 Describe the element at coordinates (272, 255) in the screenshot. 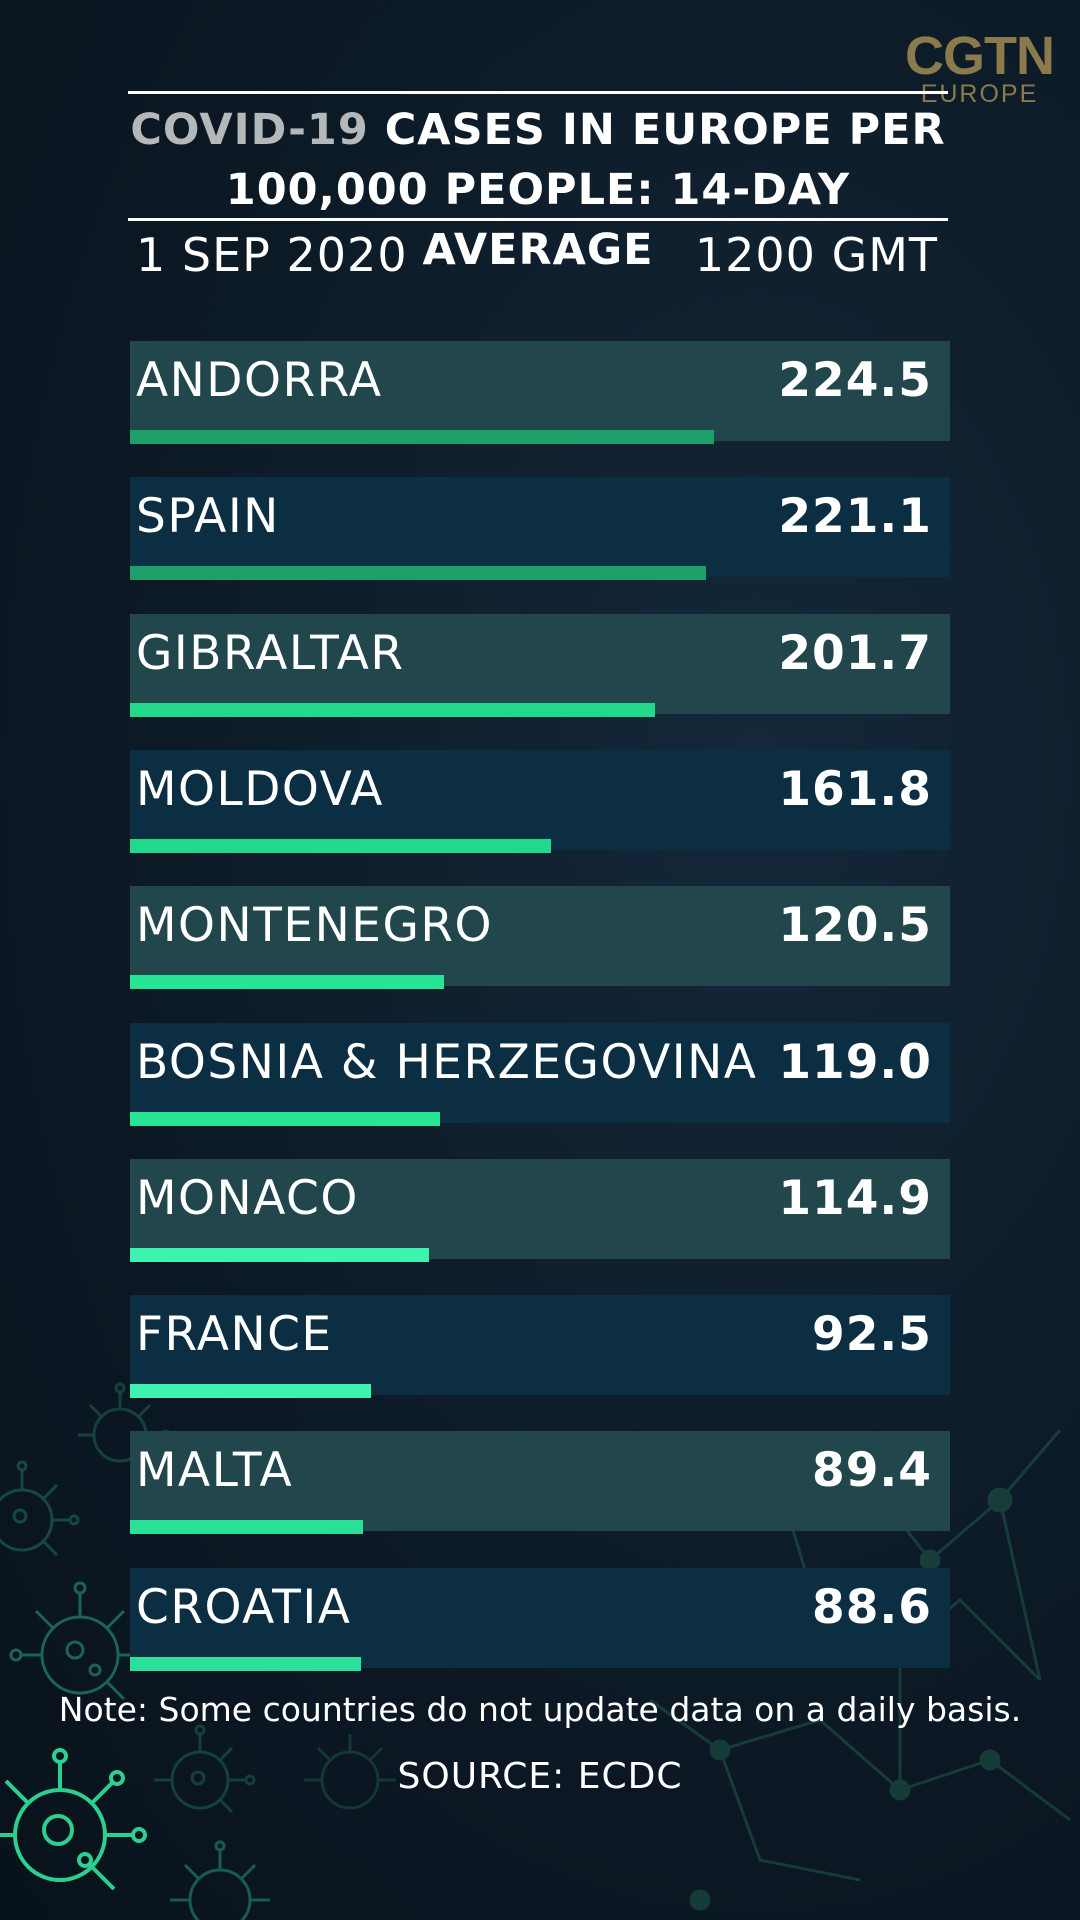

I see `date-label: 1 SEP 2020` at that location.